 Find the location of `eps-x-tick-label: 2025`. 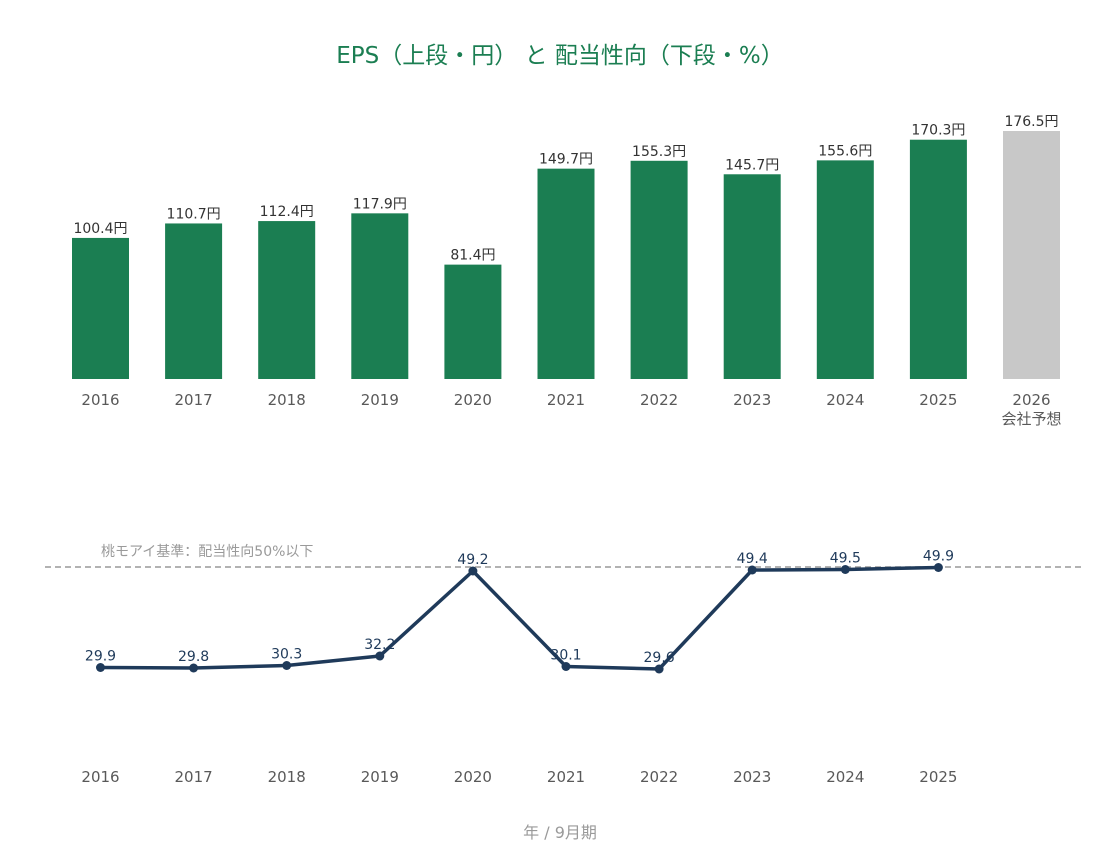

eps-x-tick-label: 2025 is located at coordinates (938, 400).